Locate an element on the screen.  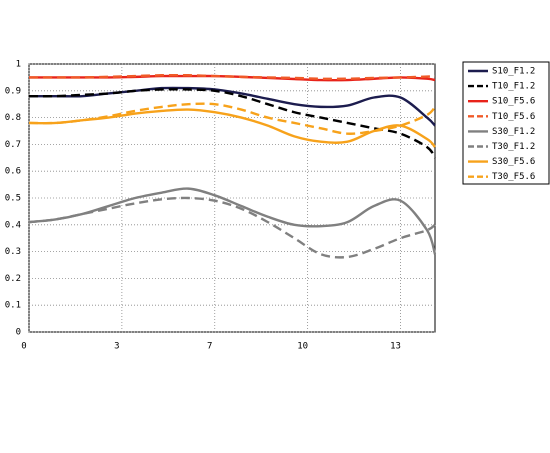
y-tick-label: 0.5 is located at coordinates (13, 199).